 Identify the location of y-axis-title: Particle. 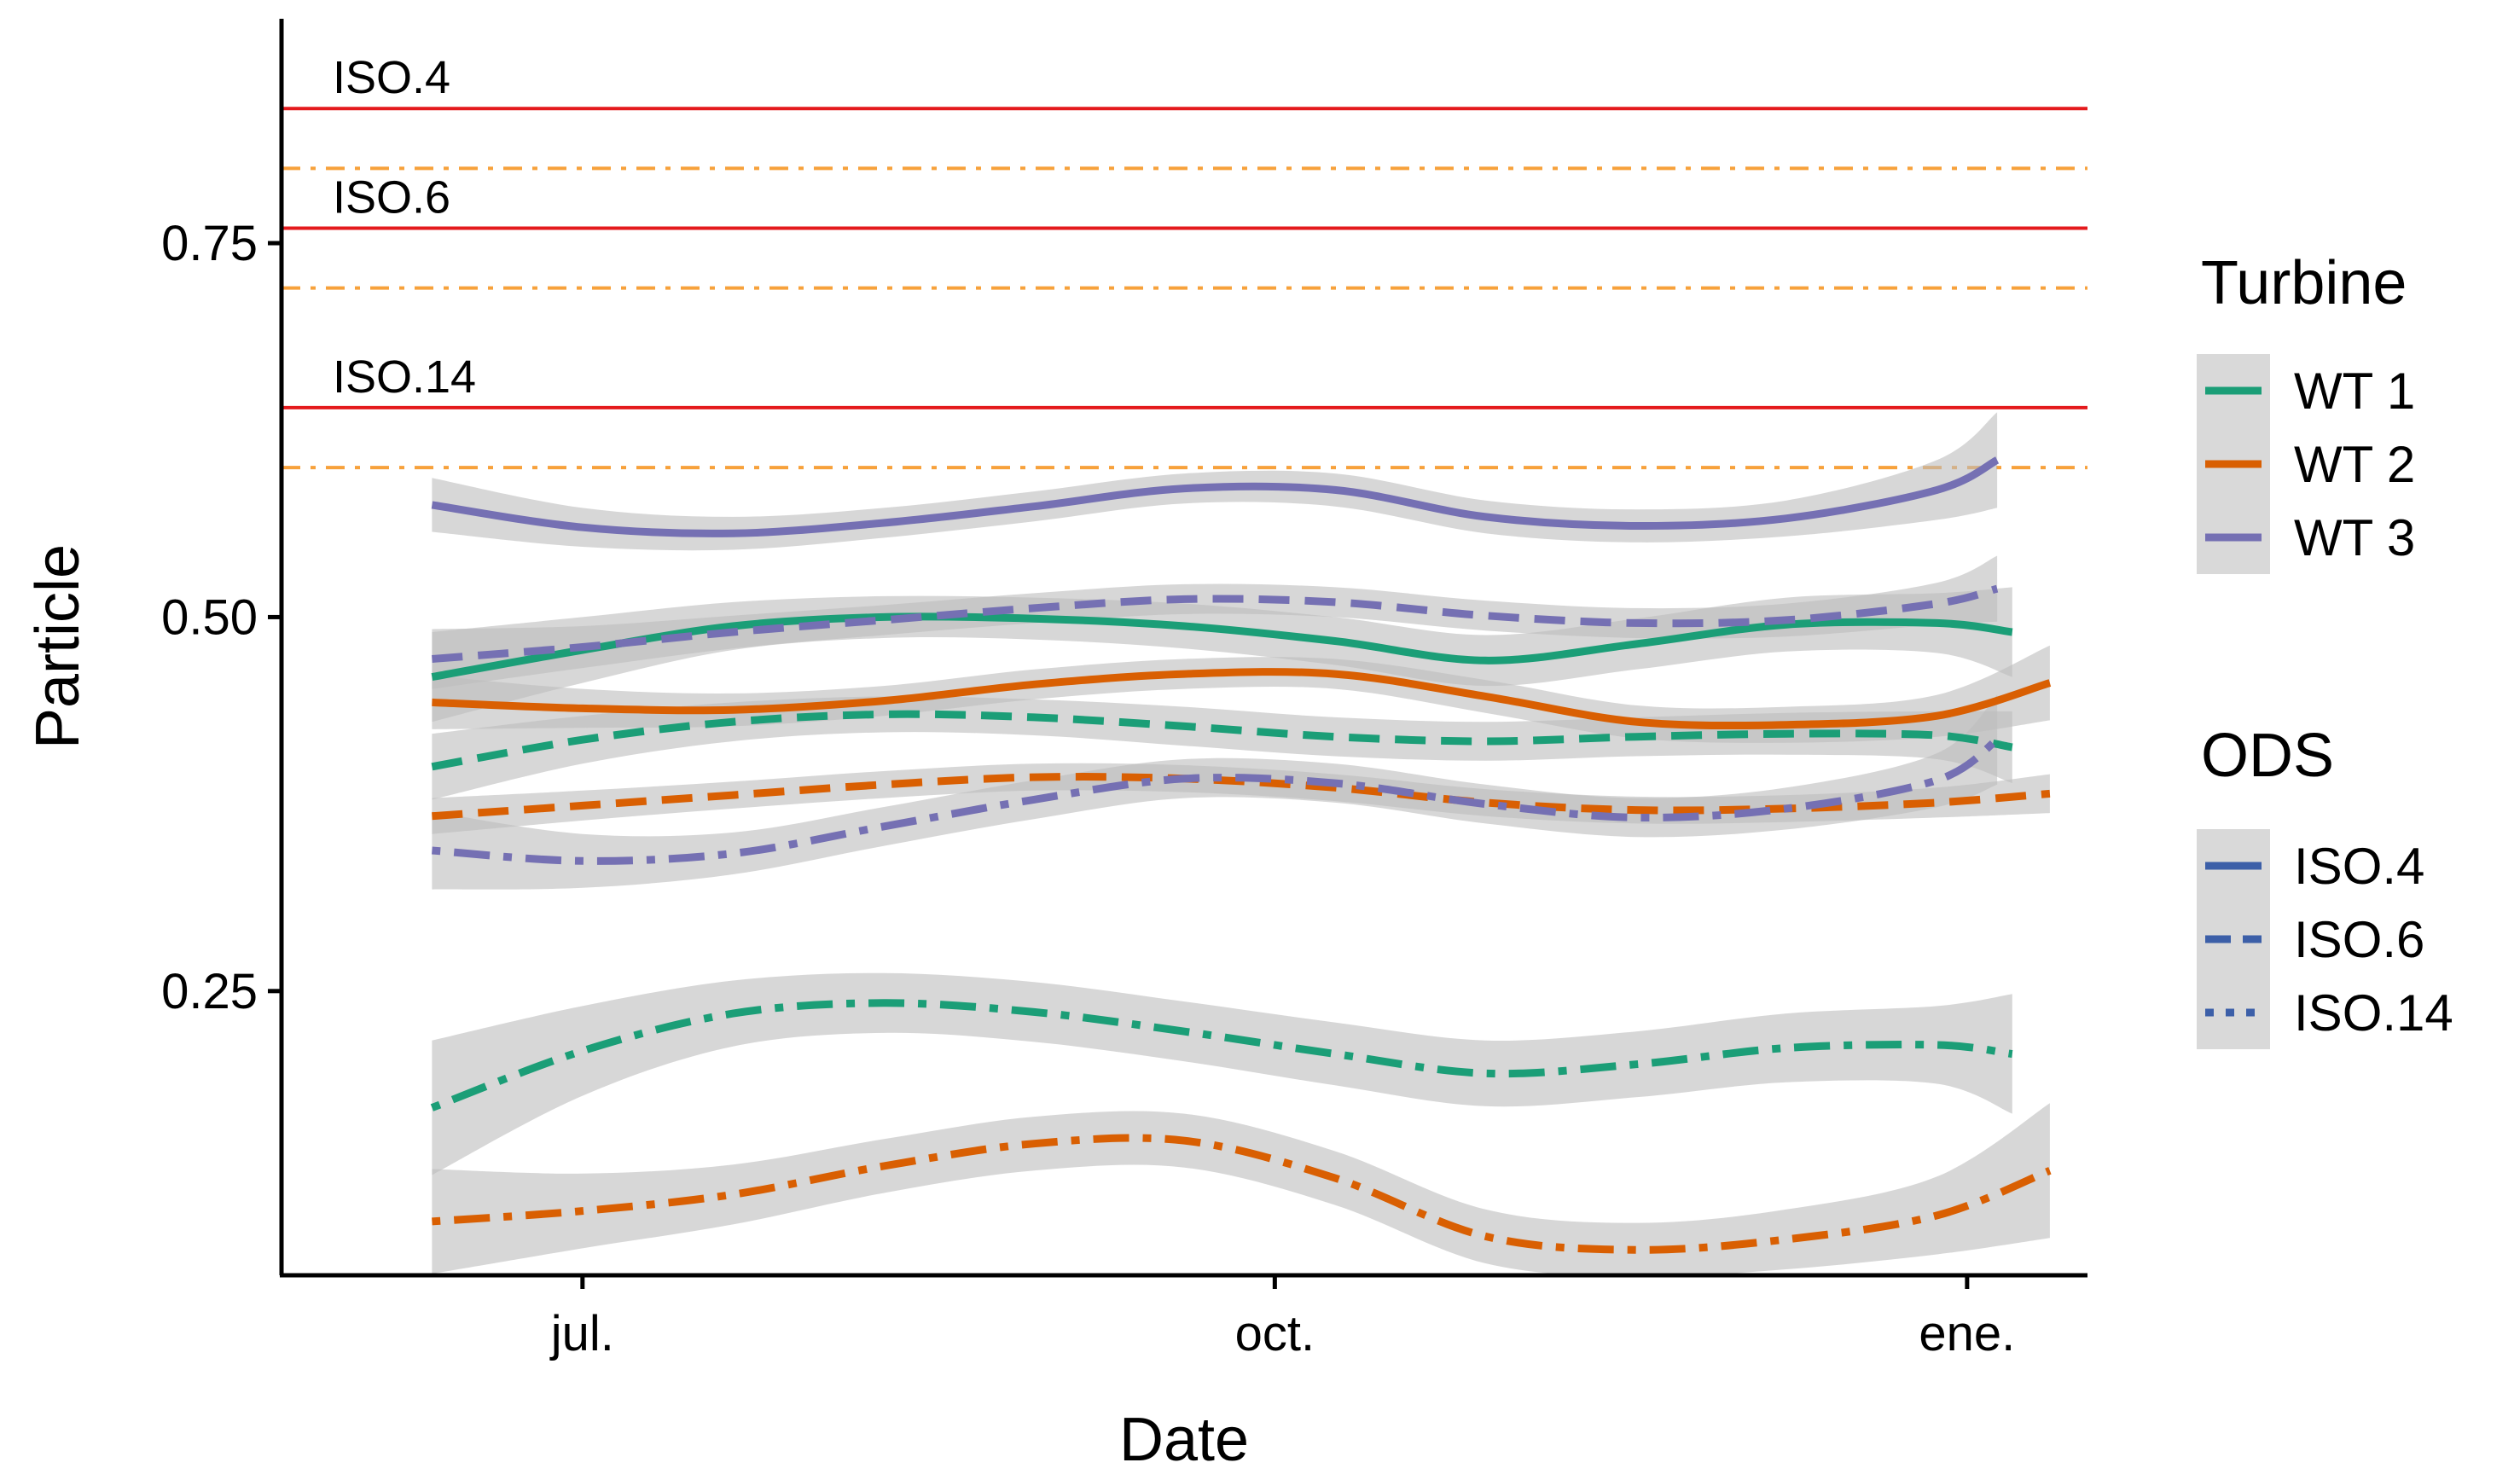
(58, 646).